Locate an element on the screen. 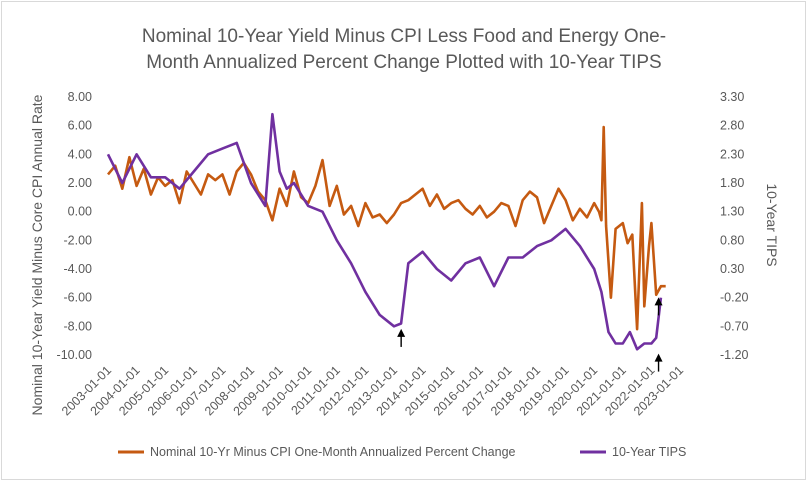 The height and width of the screenshot is (483, 809). left-axis-tick-label: -10.00 is located at coordinates (74, 355).